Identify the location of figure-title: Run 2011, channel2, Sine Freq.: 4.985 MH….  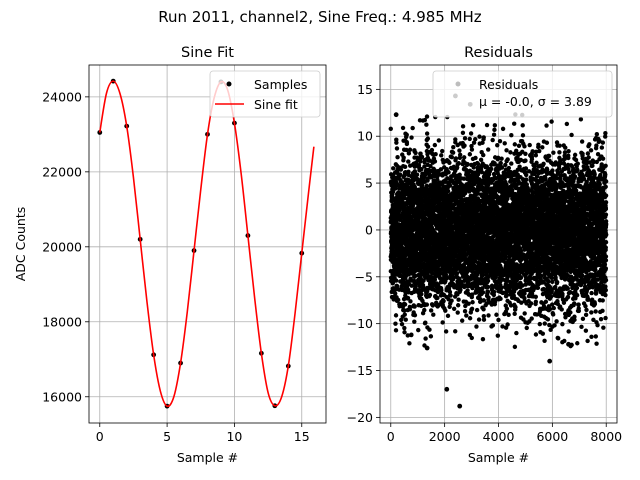
(320, 17).